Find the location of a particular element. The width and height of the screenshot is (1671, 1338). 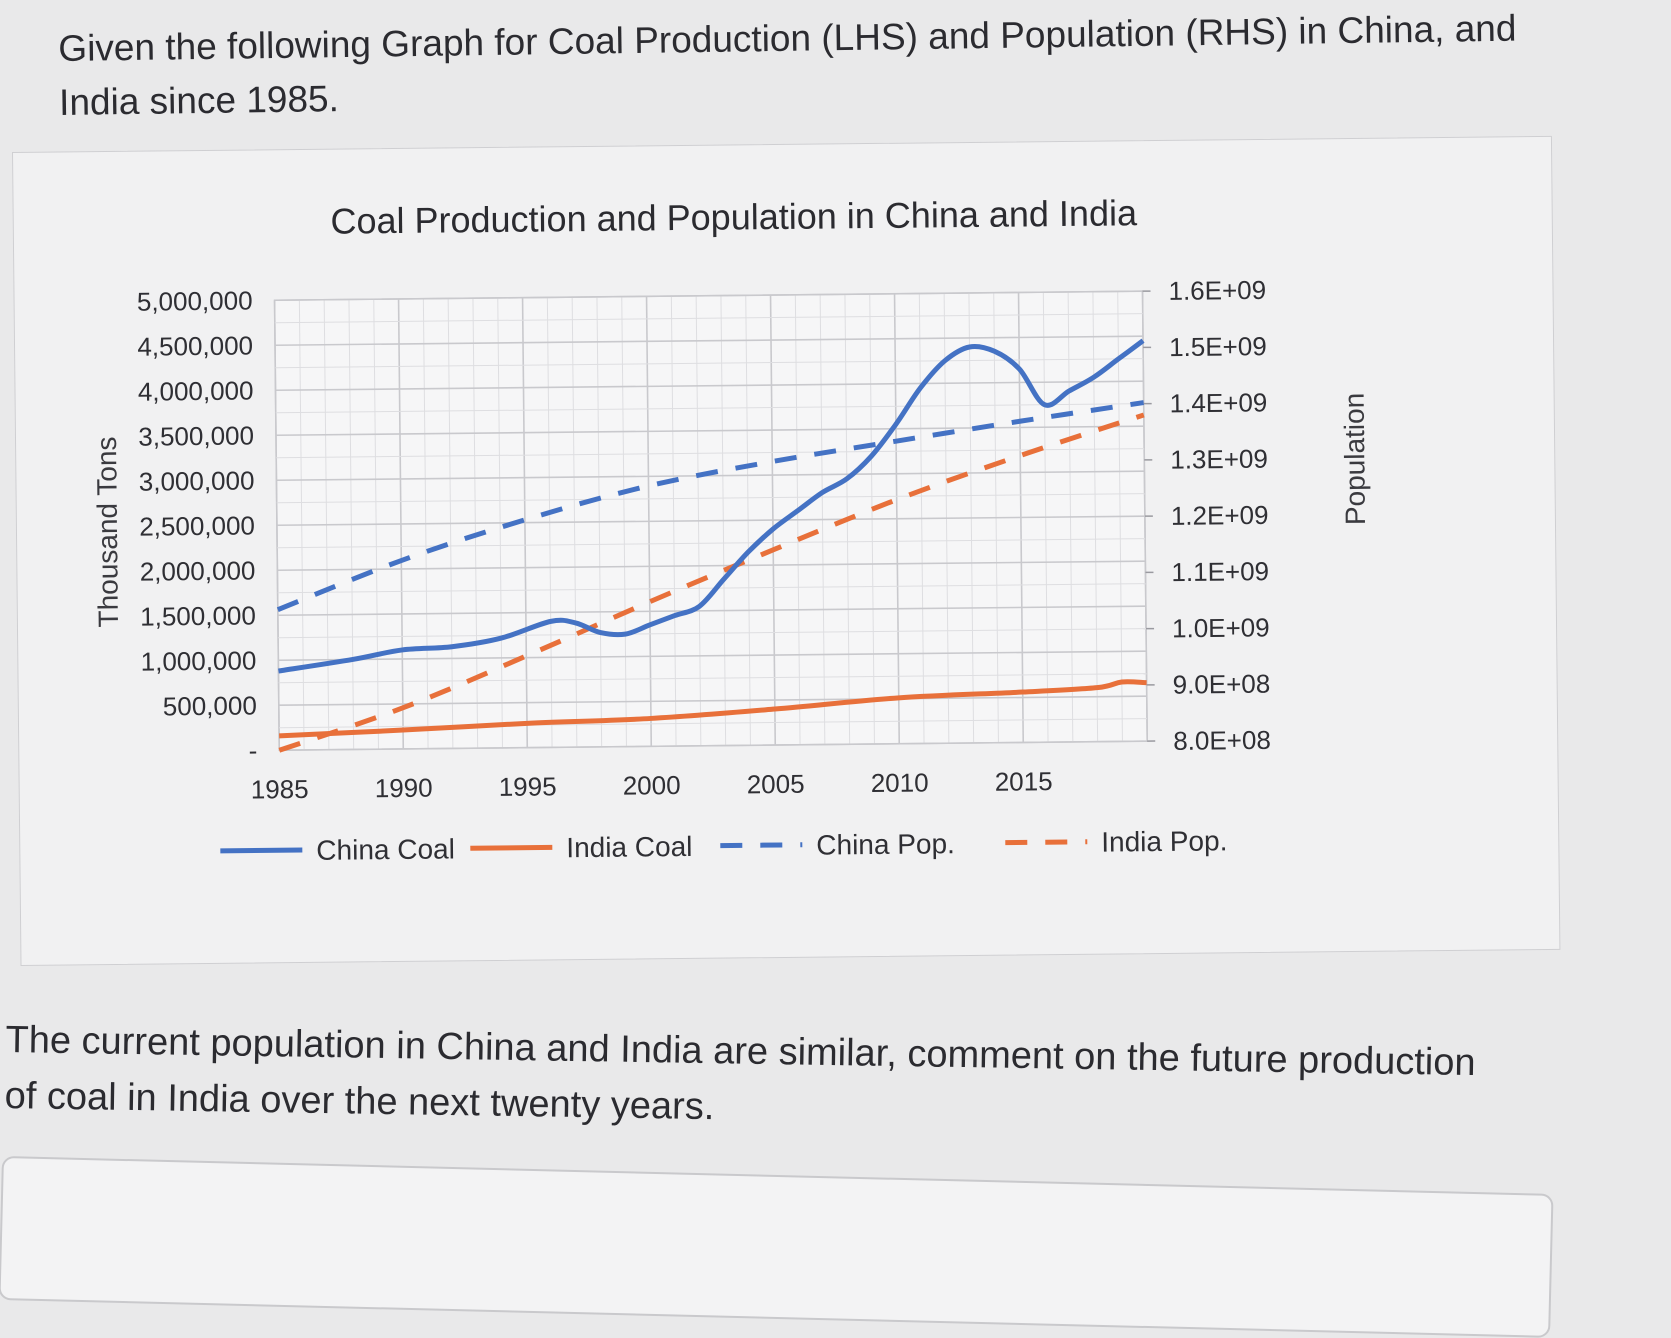

y-tick-label: - is located at coordinates (252, 750).